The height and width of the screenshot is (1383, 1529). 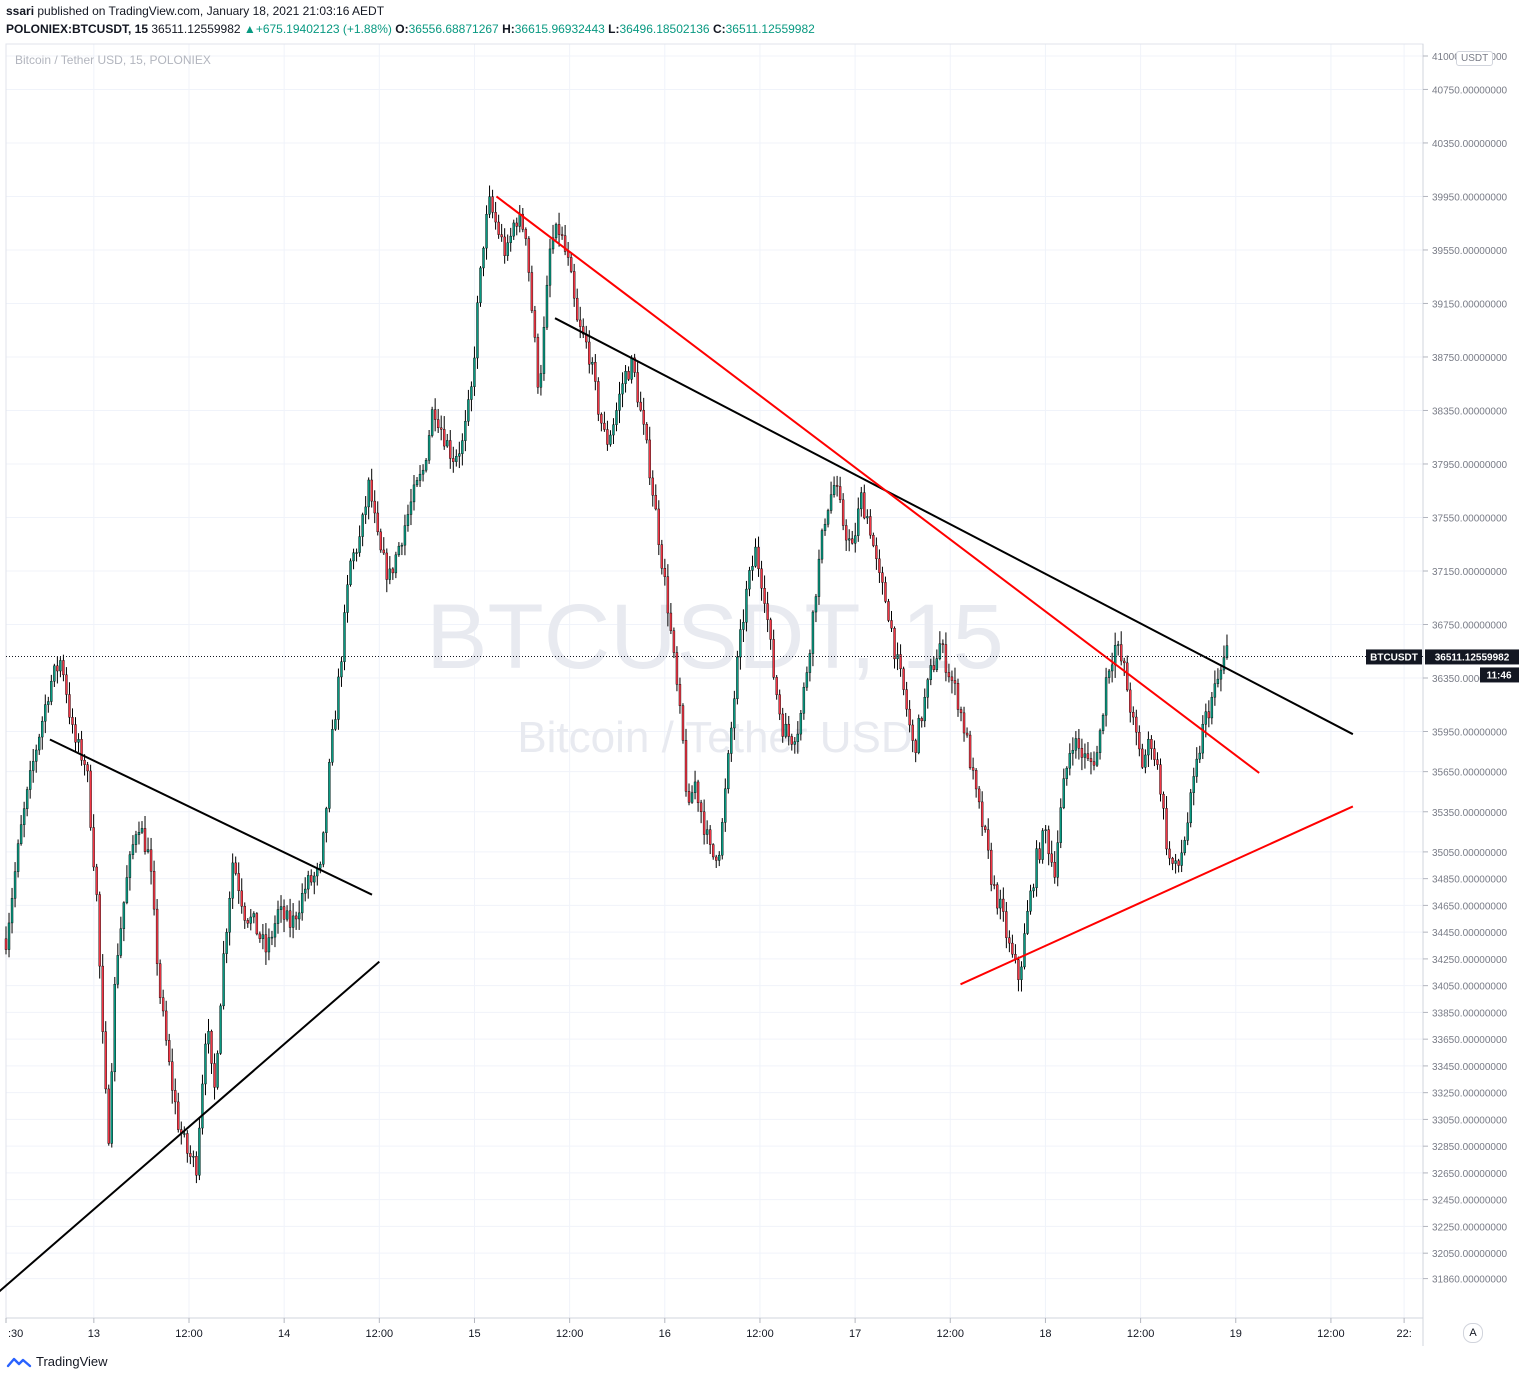 I want to click on y-tick-label: 32650.00000000, so click(x=1470, y=1174).